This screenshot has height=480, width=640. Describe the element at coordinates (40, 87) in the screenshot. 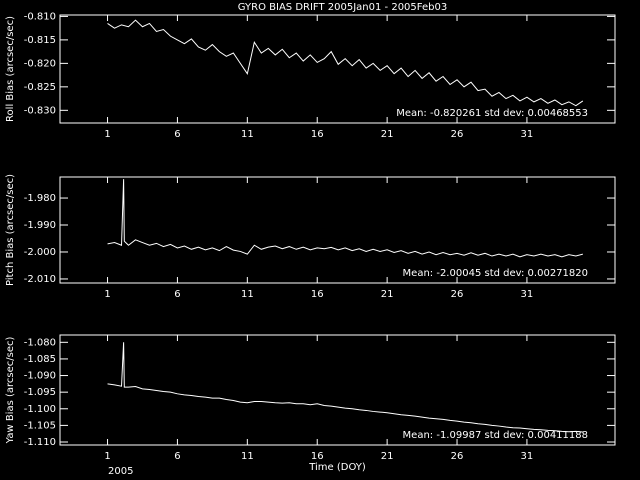

I see `y-tick-label: -0.825` at that location.